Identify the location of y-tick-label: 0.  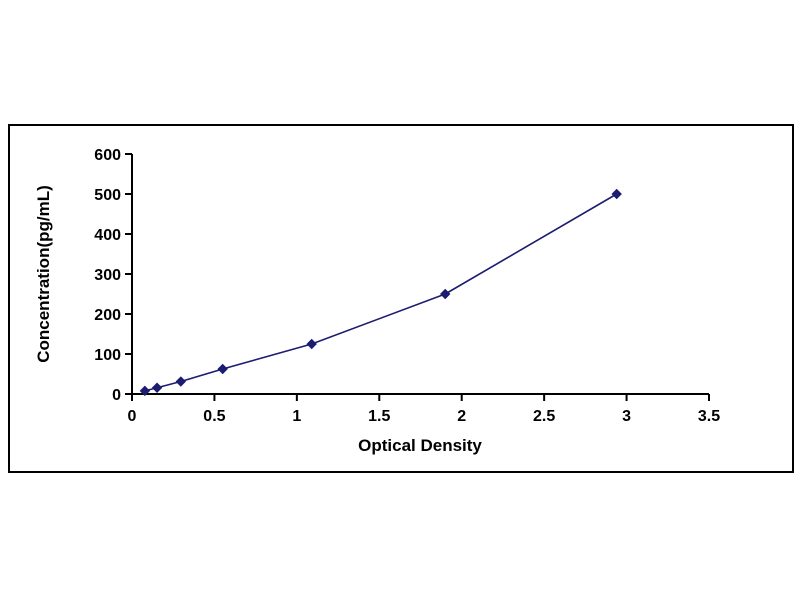
(116, 395).